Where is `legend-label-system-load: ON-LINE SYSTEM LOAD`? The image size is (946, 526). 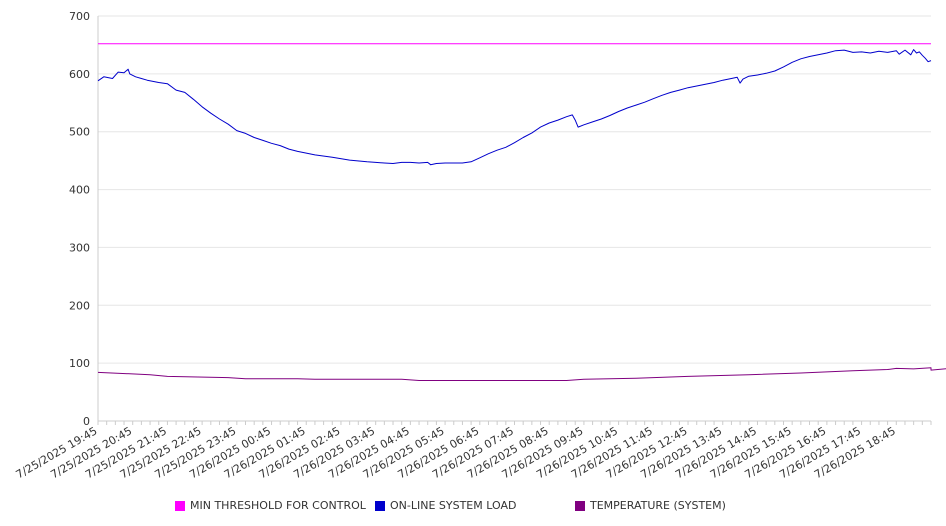 legend-label-system-load: ON-LINE SYSTEM LOAD is located at coordinates (453, 505).